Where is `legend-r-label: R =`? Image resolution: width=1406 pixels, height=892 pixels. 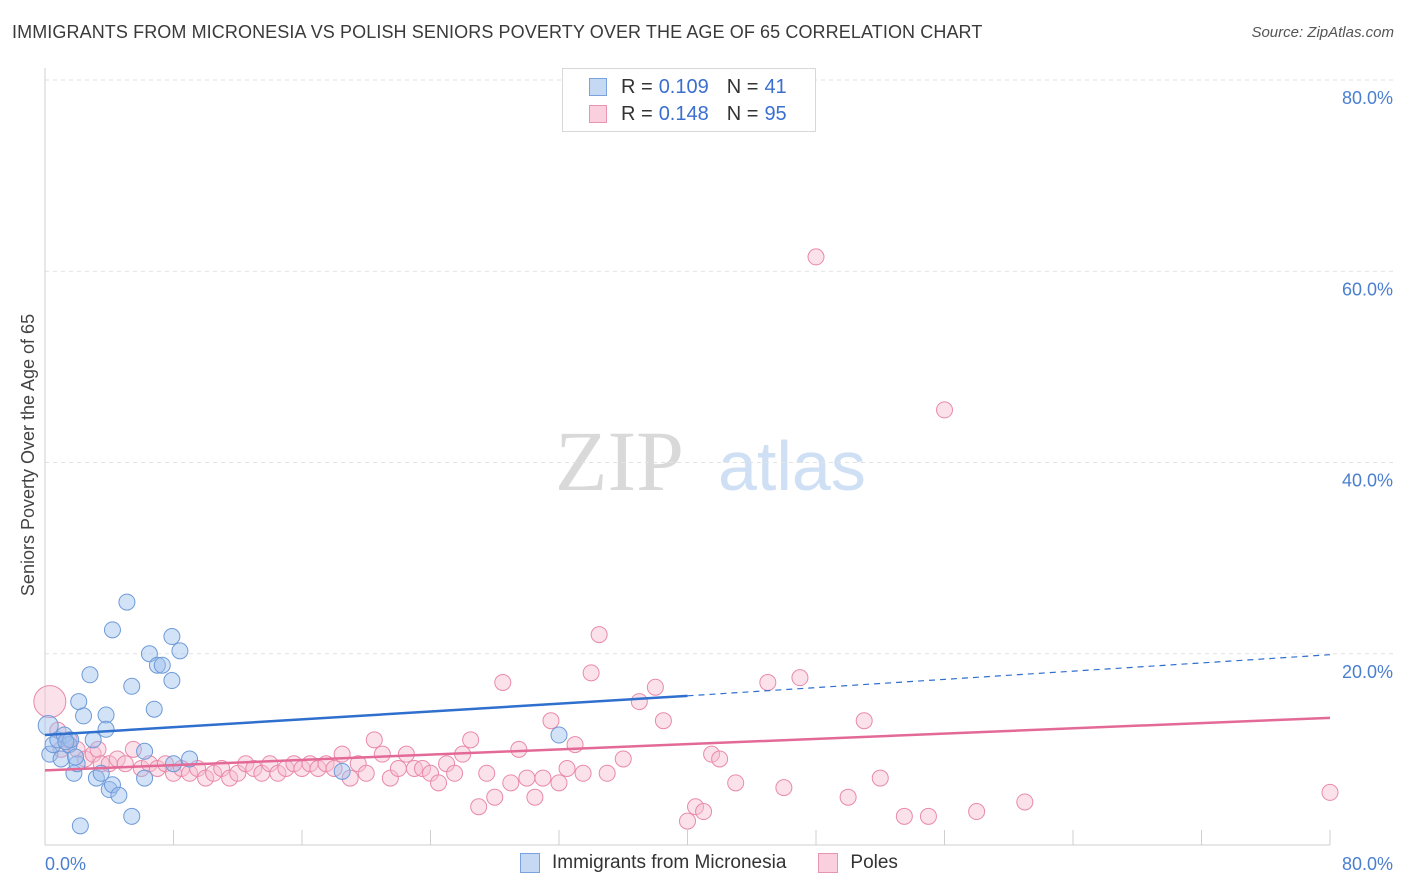
legend-r-label: R = is located at coordinates (637, 86).